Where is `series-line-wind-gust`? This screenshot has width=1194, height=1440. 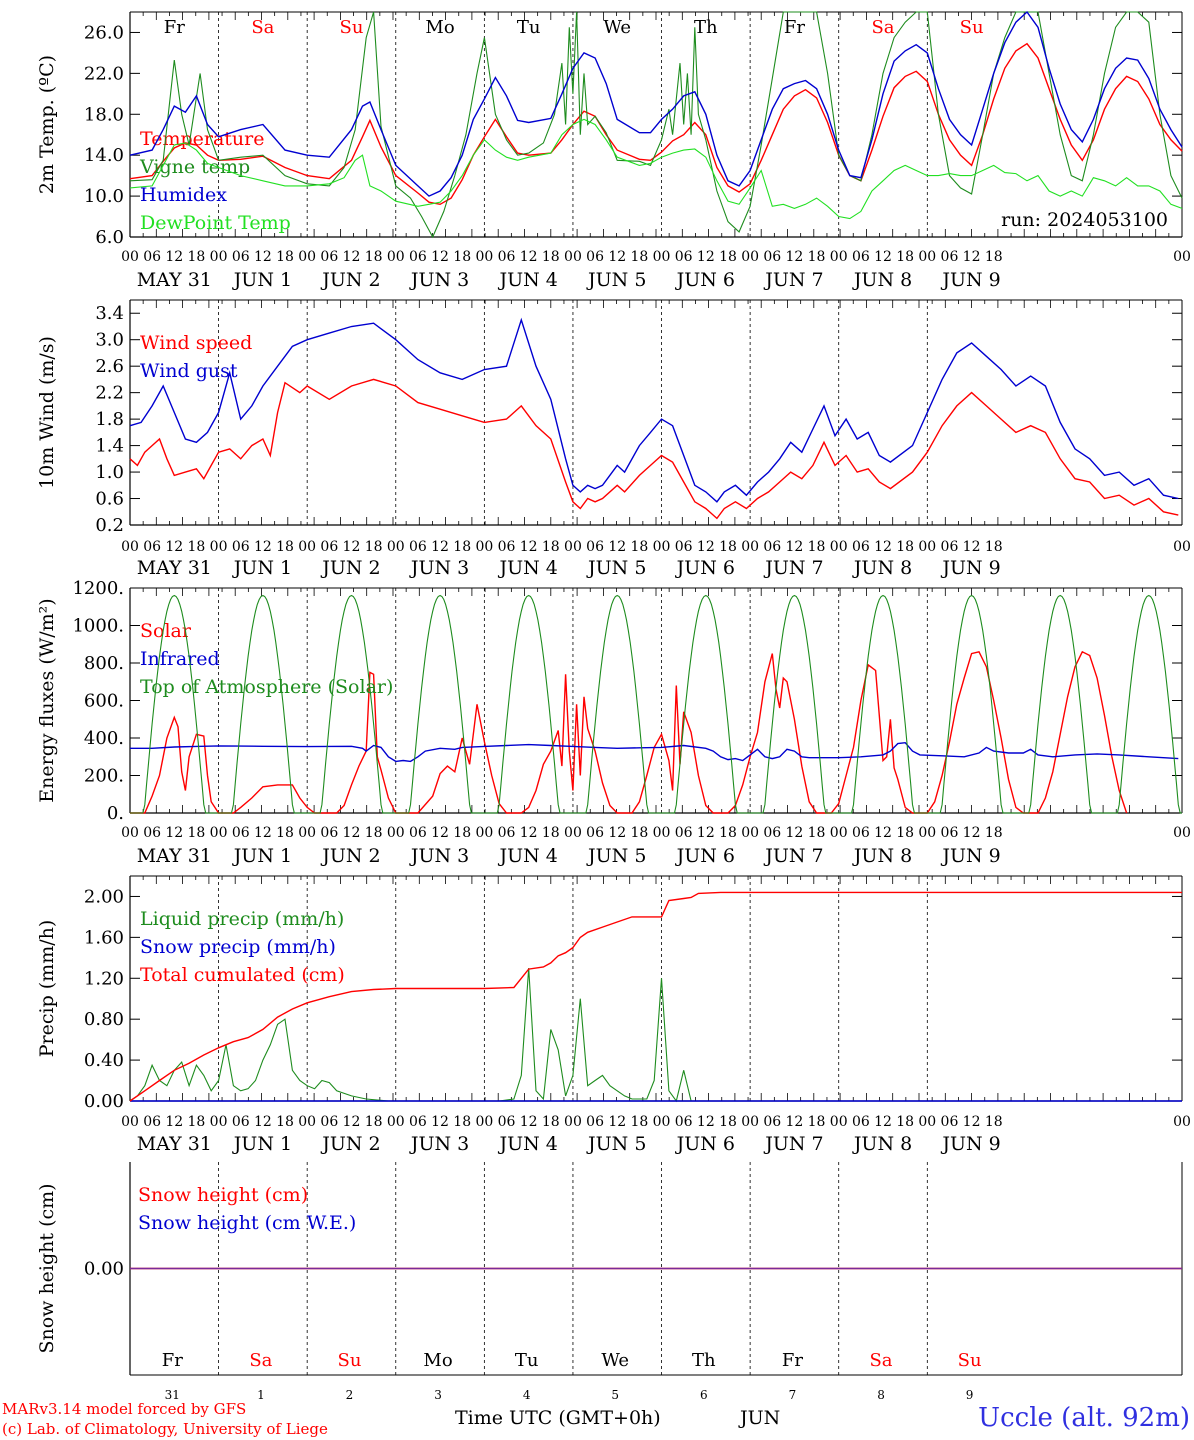
series-line-wind-gust is located at coordinates (654, 410).